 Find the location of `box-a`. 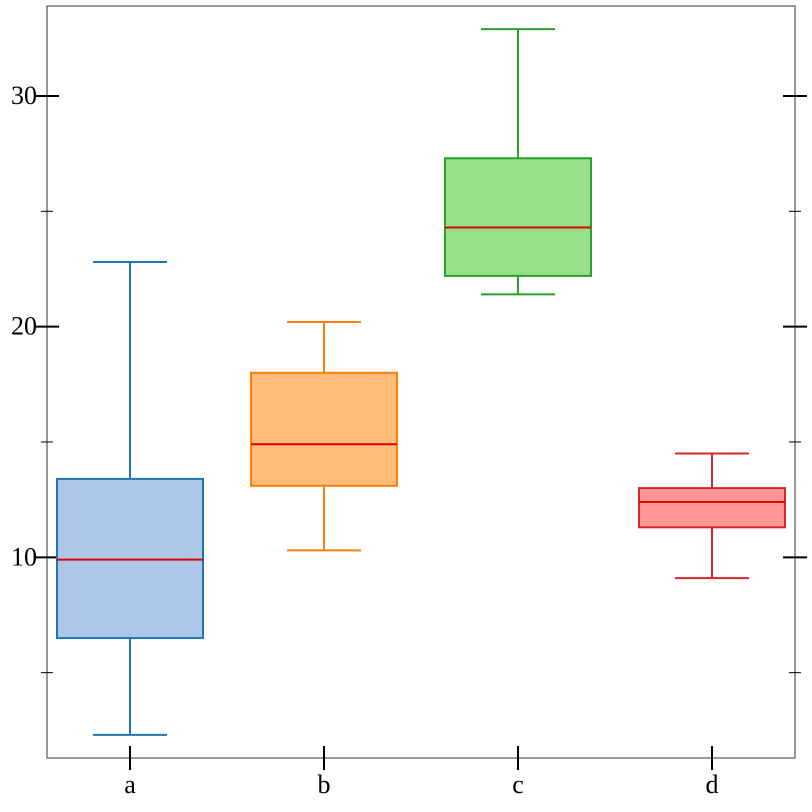

box-a is located at coordinates (130, 558).